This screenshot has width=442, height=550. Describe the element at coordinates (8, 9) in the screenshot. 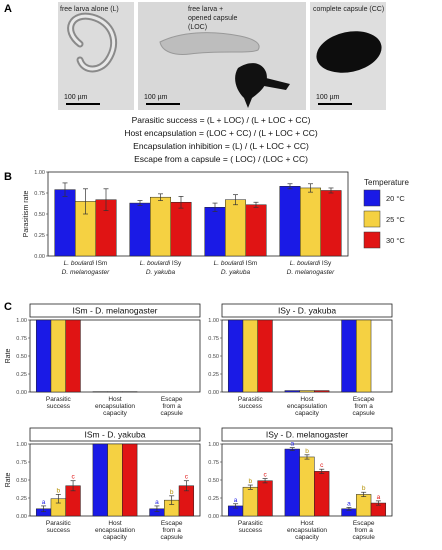

I see `panel-label-a: A` at that location.